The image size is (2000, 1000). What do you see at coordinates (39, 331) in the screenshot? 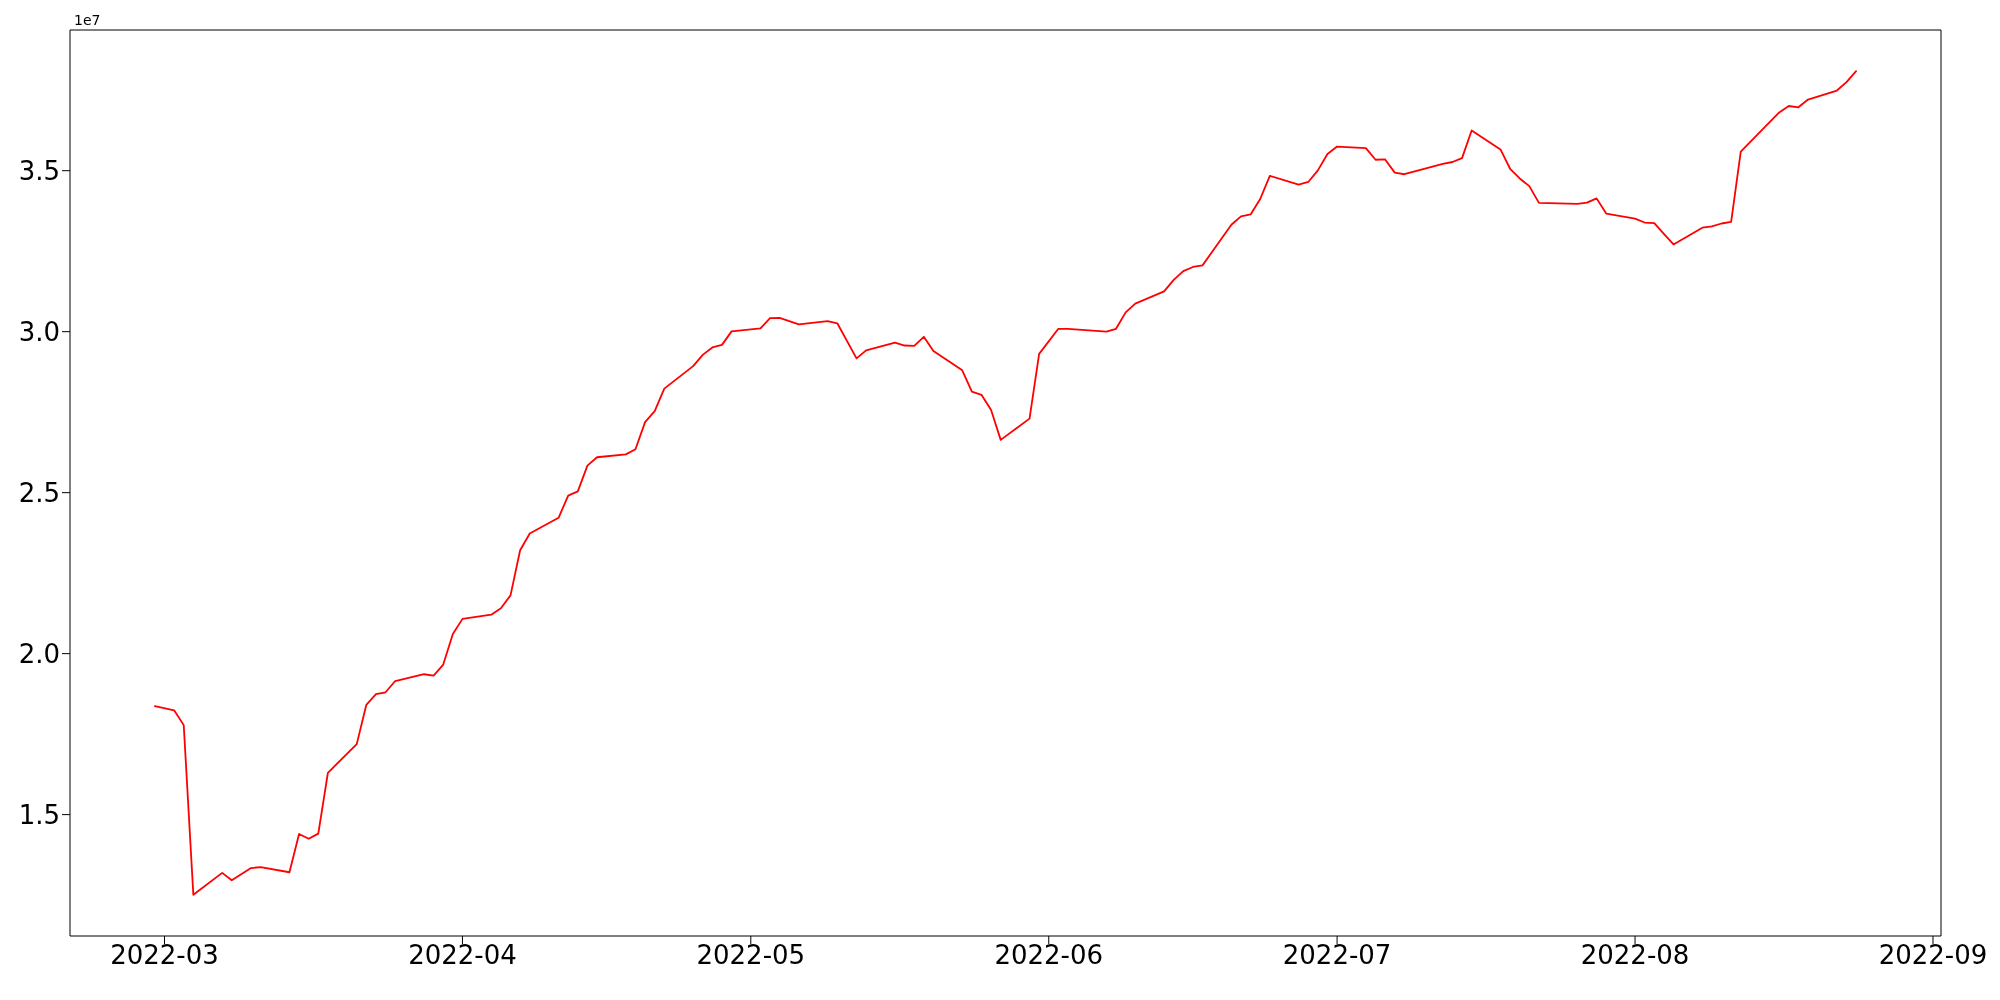
I see `y-tick-label: 3.0` at bounding box center [39, 331].